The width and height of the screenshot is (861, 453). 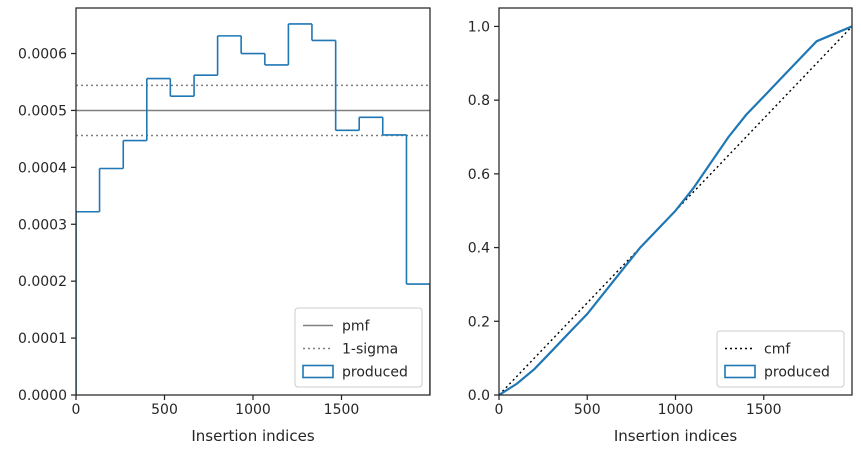 I want to click on legend: pmf 1-sigma produced, so click(x=358, y=347).